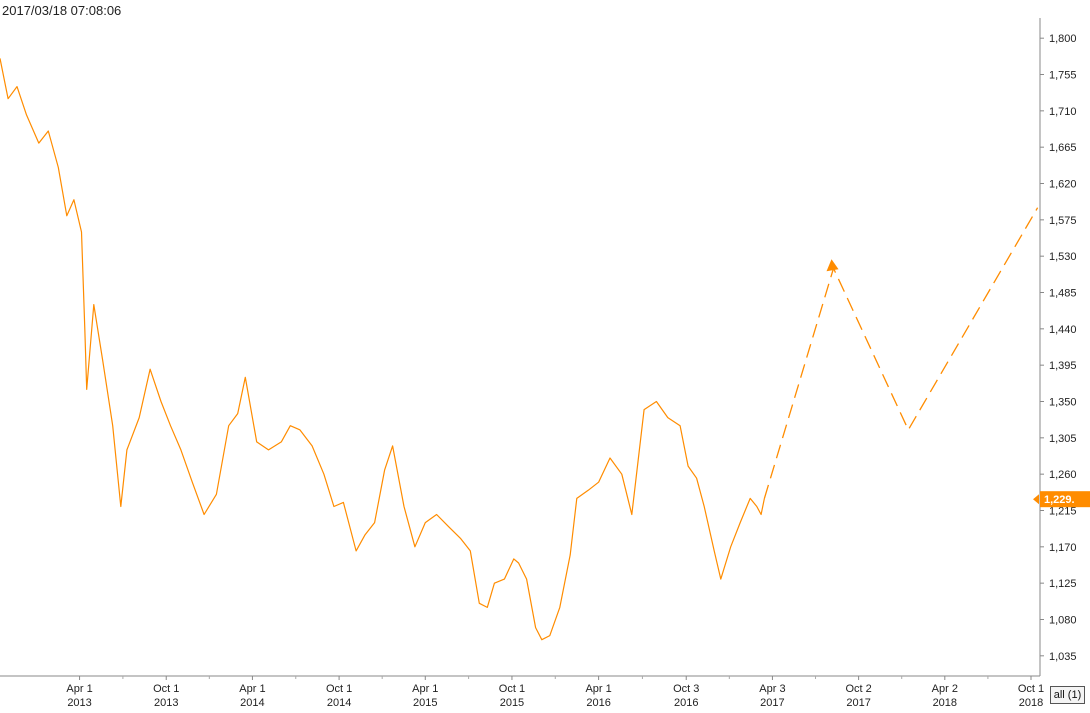  I want to click on y-tick-label: 1,035, so click(1063, 657).